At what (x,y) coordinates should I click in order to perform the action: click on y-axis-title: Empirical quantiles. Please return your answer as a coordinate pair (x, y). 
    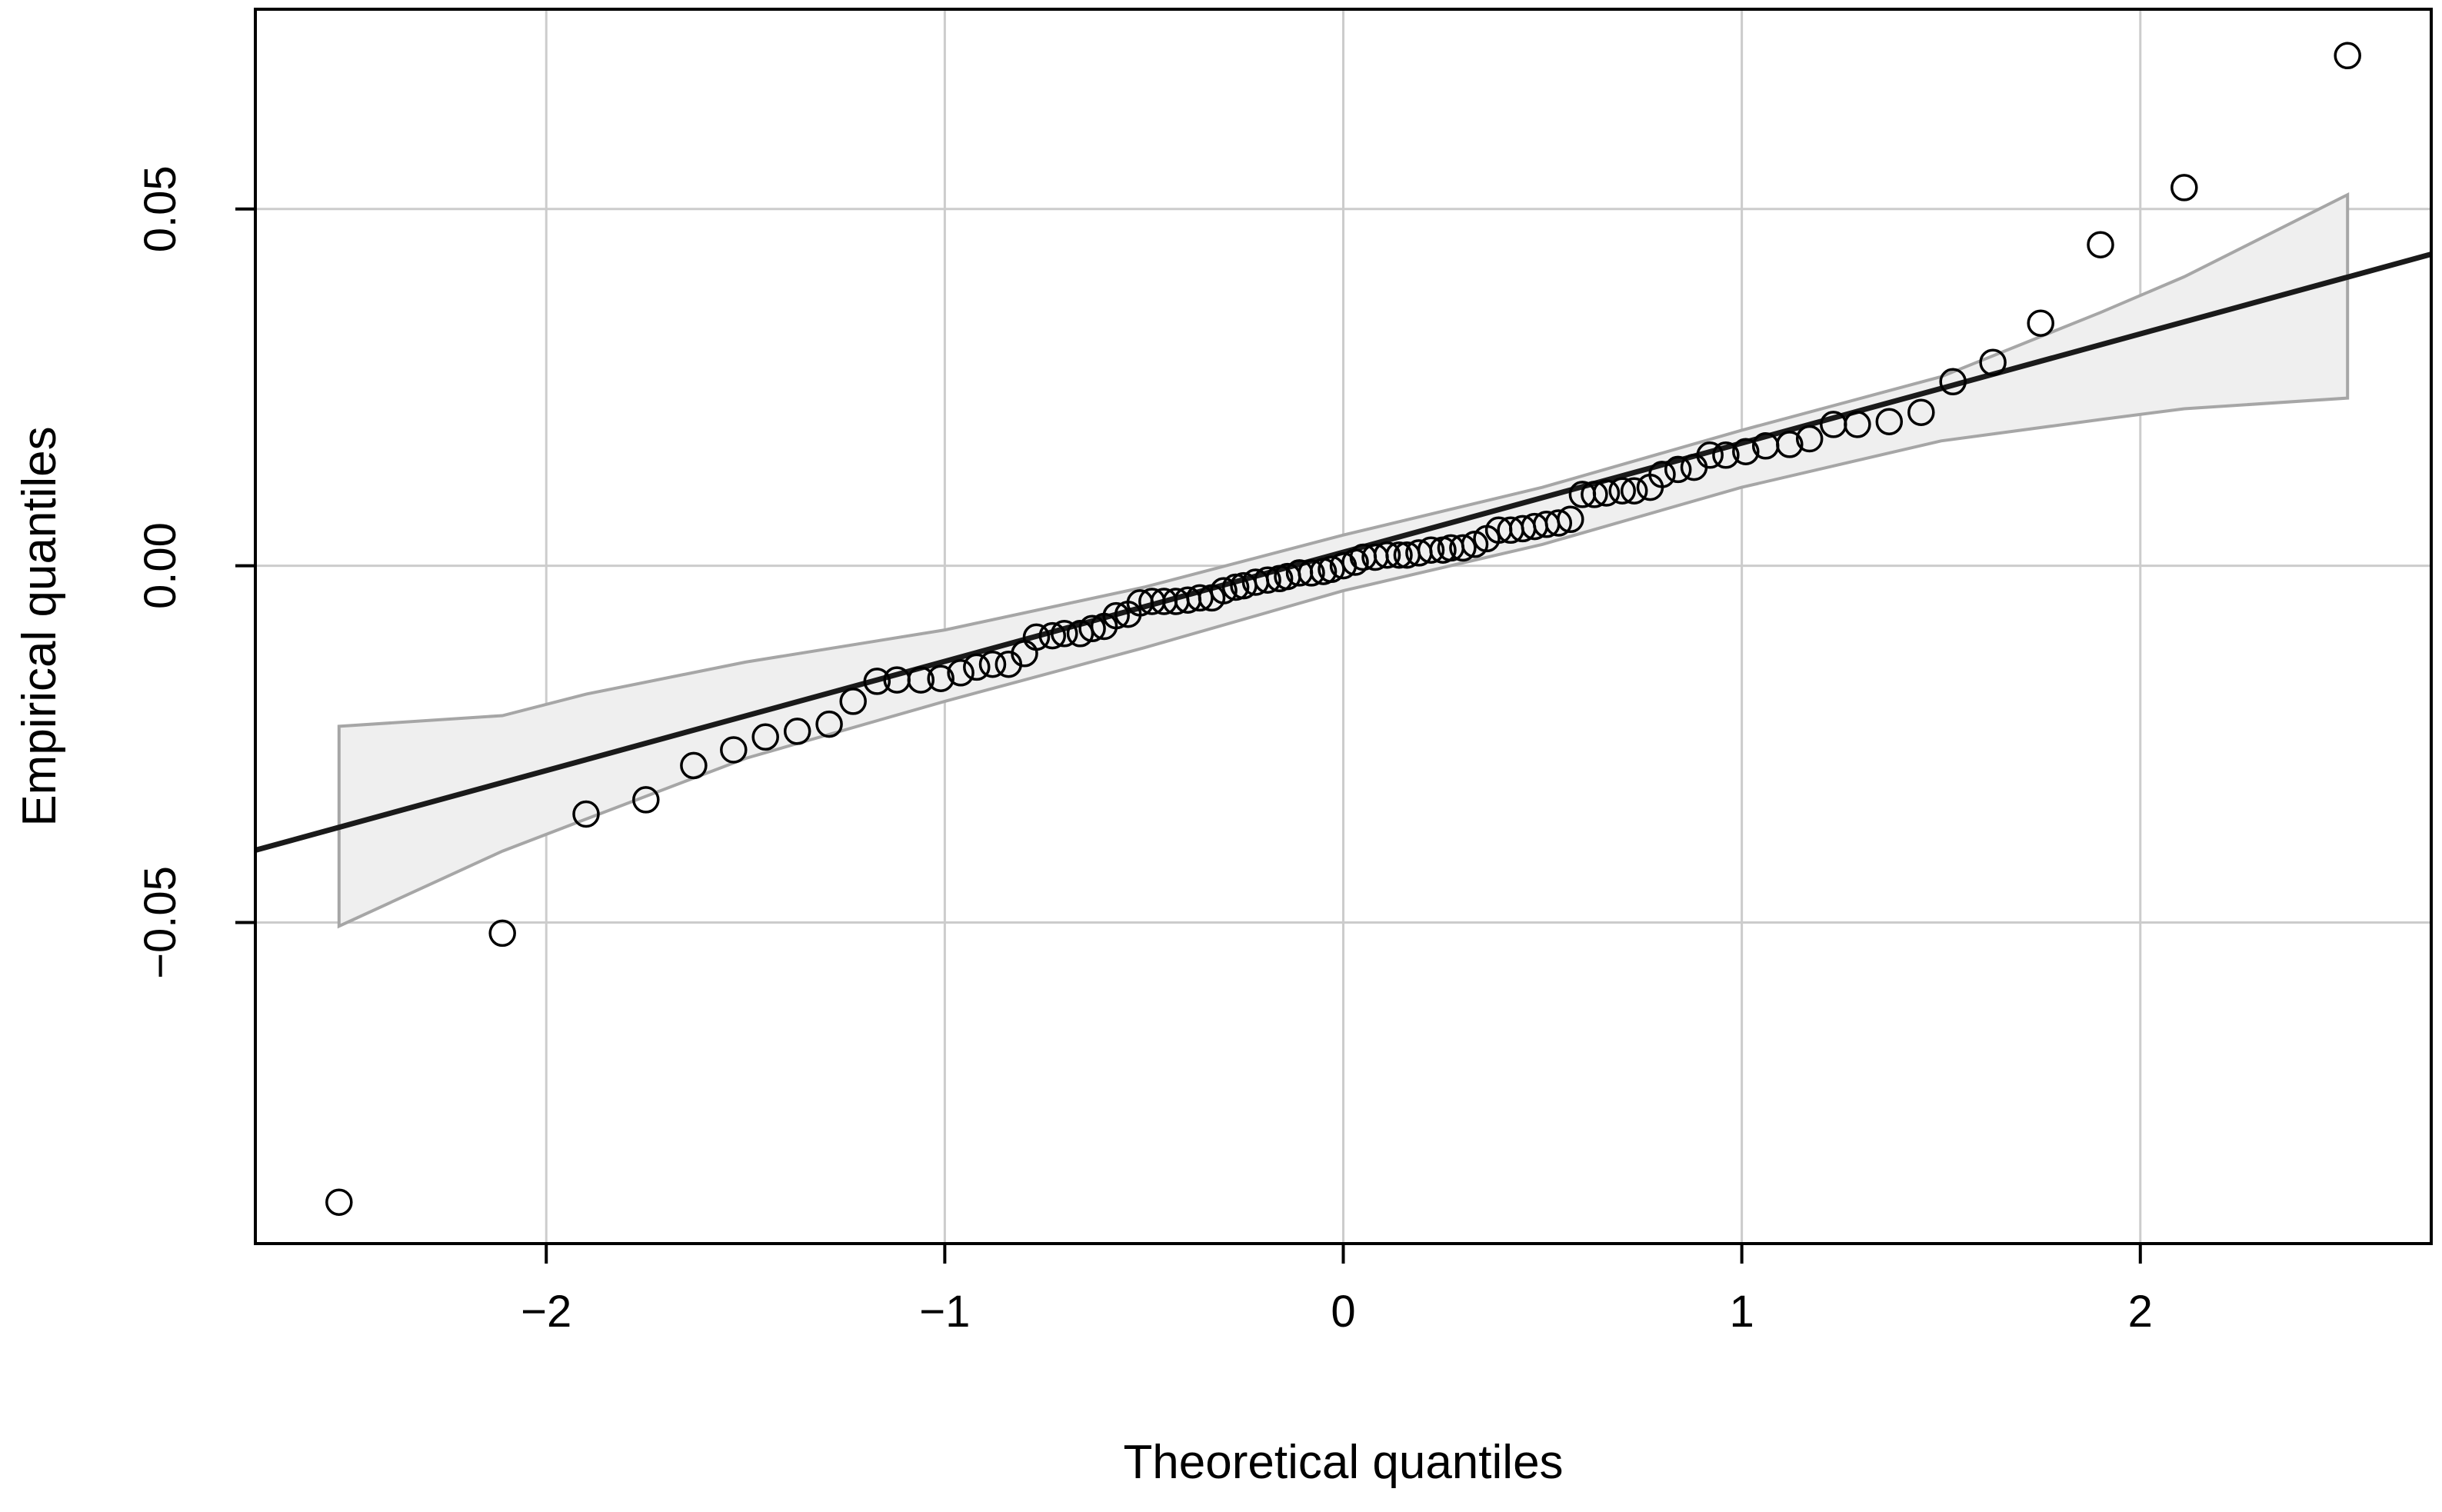
    Looking at the image, I should click on (39, 626).